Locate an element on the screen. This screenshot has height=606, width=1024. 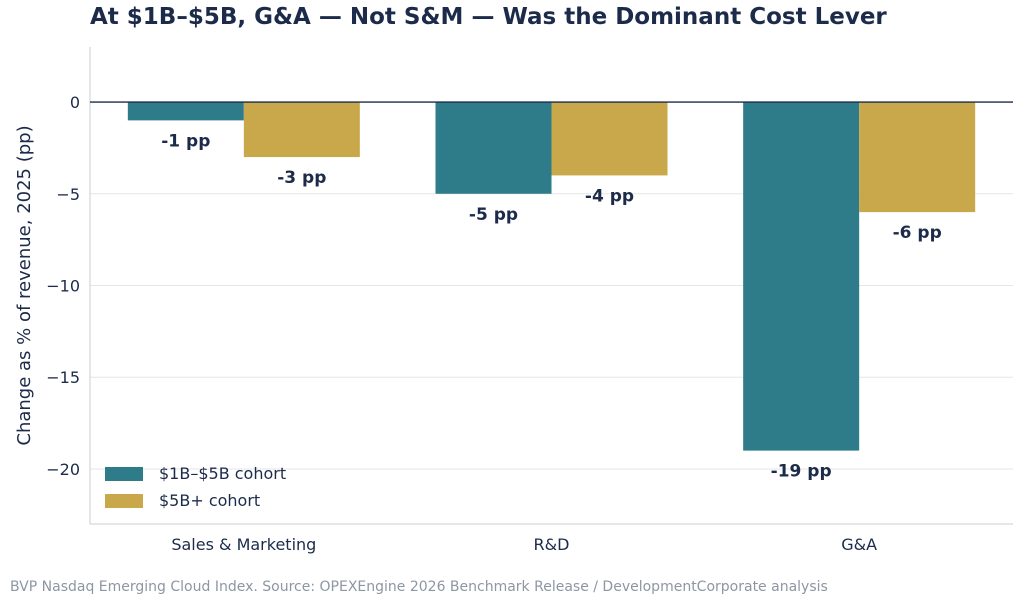
legend-item-series-2: $5B+ cohort is located at coordinates (195, 500).